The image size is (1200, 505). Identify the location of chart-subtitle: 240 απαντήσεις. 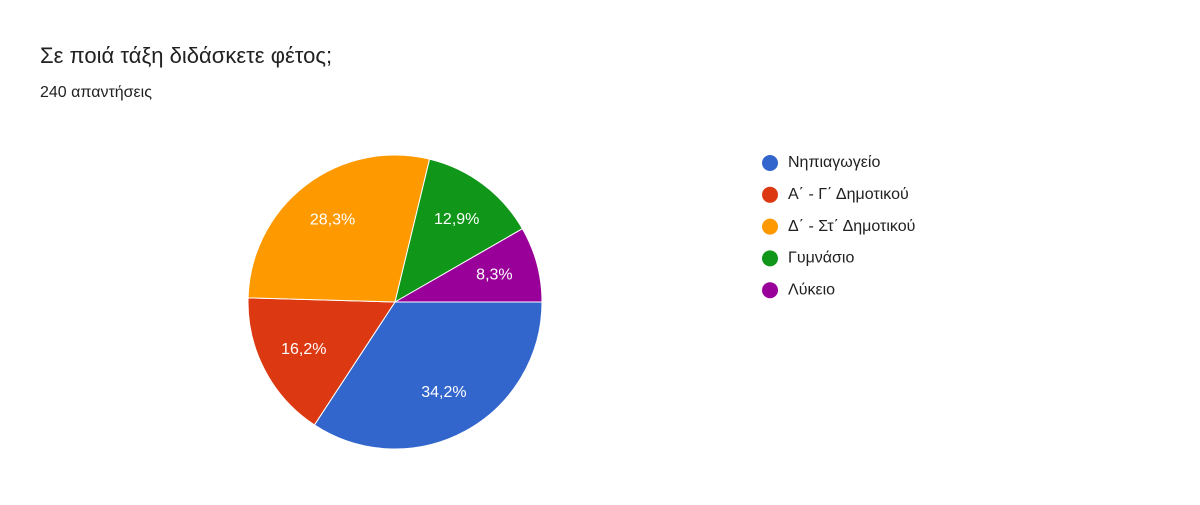
(96, 92).